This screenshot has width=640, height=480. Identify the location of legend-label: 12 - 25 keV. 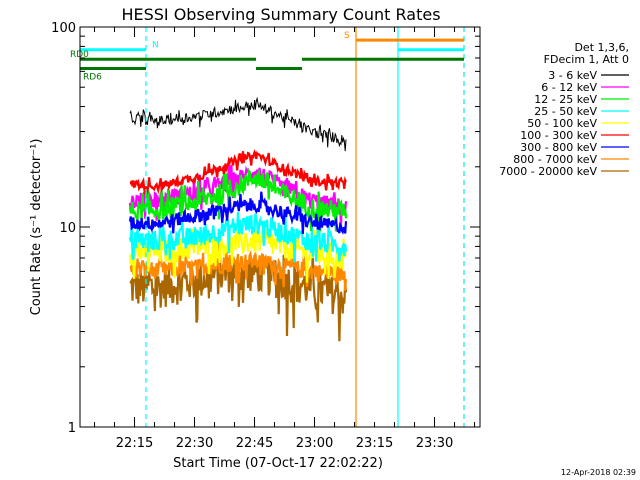
(565, 99).